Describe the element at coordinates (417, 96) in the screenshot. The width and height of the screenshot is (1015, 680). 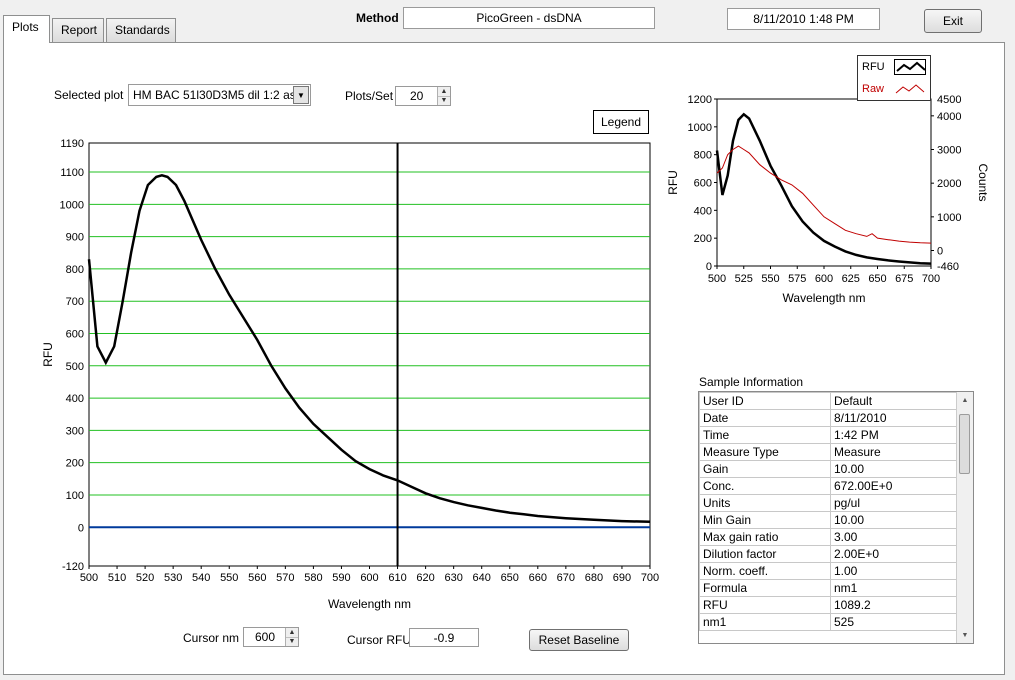
I see `plots-per-set-value: 20` at that location.